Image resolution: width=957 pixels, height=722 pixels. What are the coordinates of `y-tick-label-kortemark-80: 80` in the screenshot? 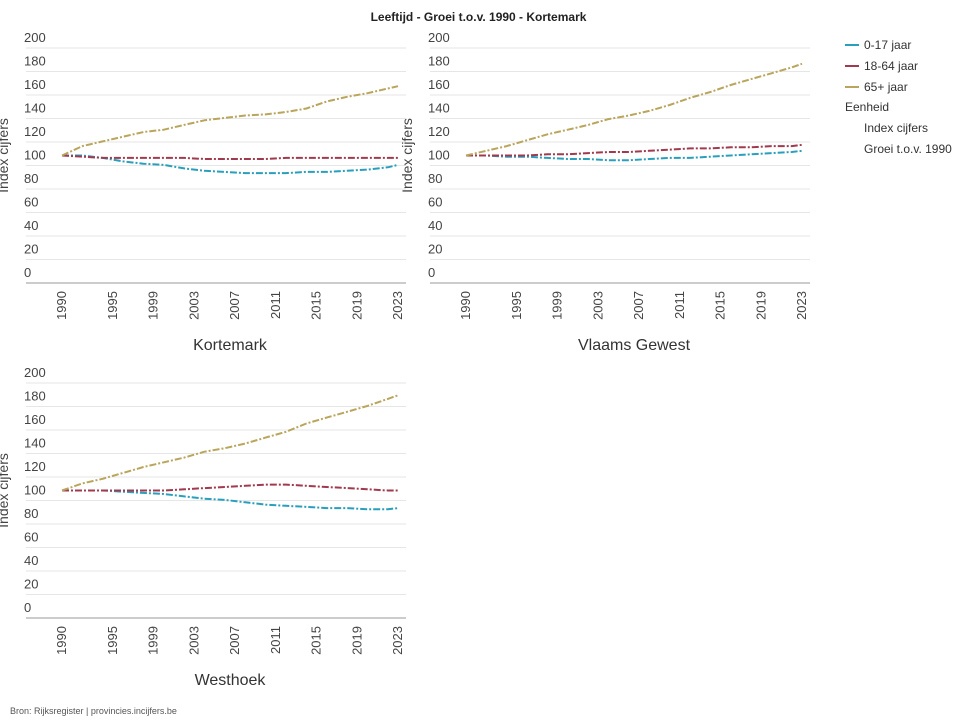 It's located at (31, 178).